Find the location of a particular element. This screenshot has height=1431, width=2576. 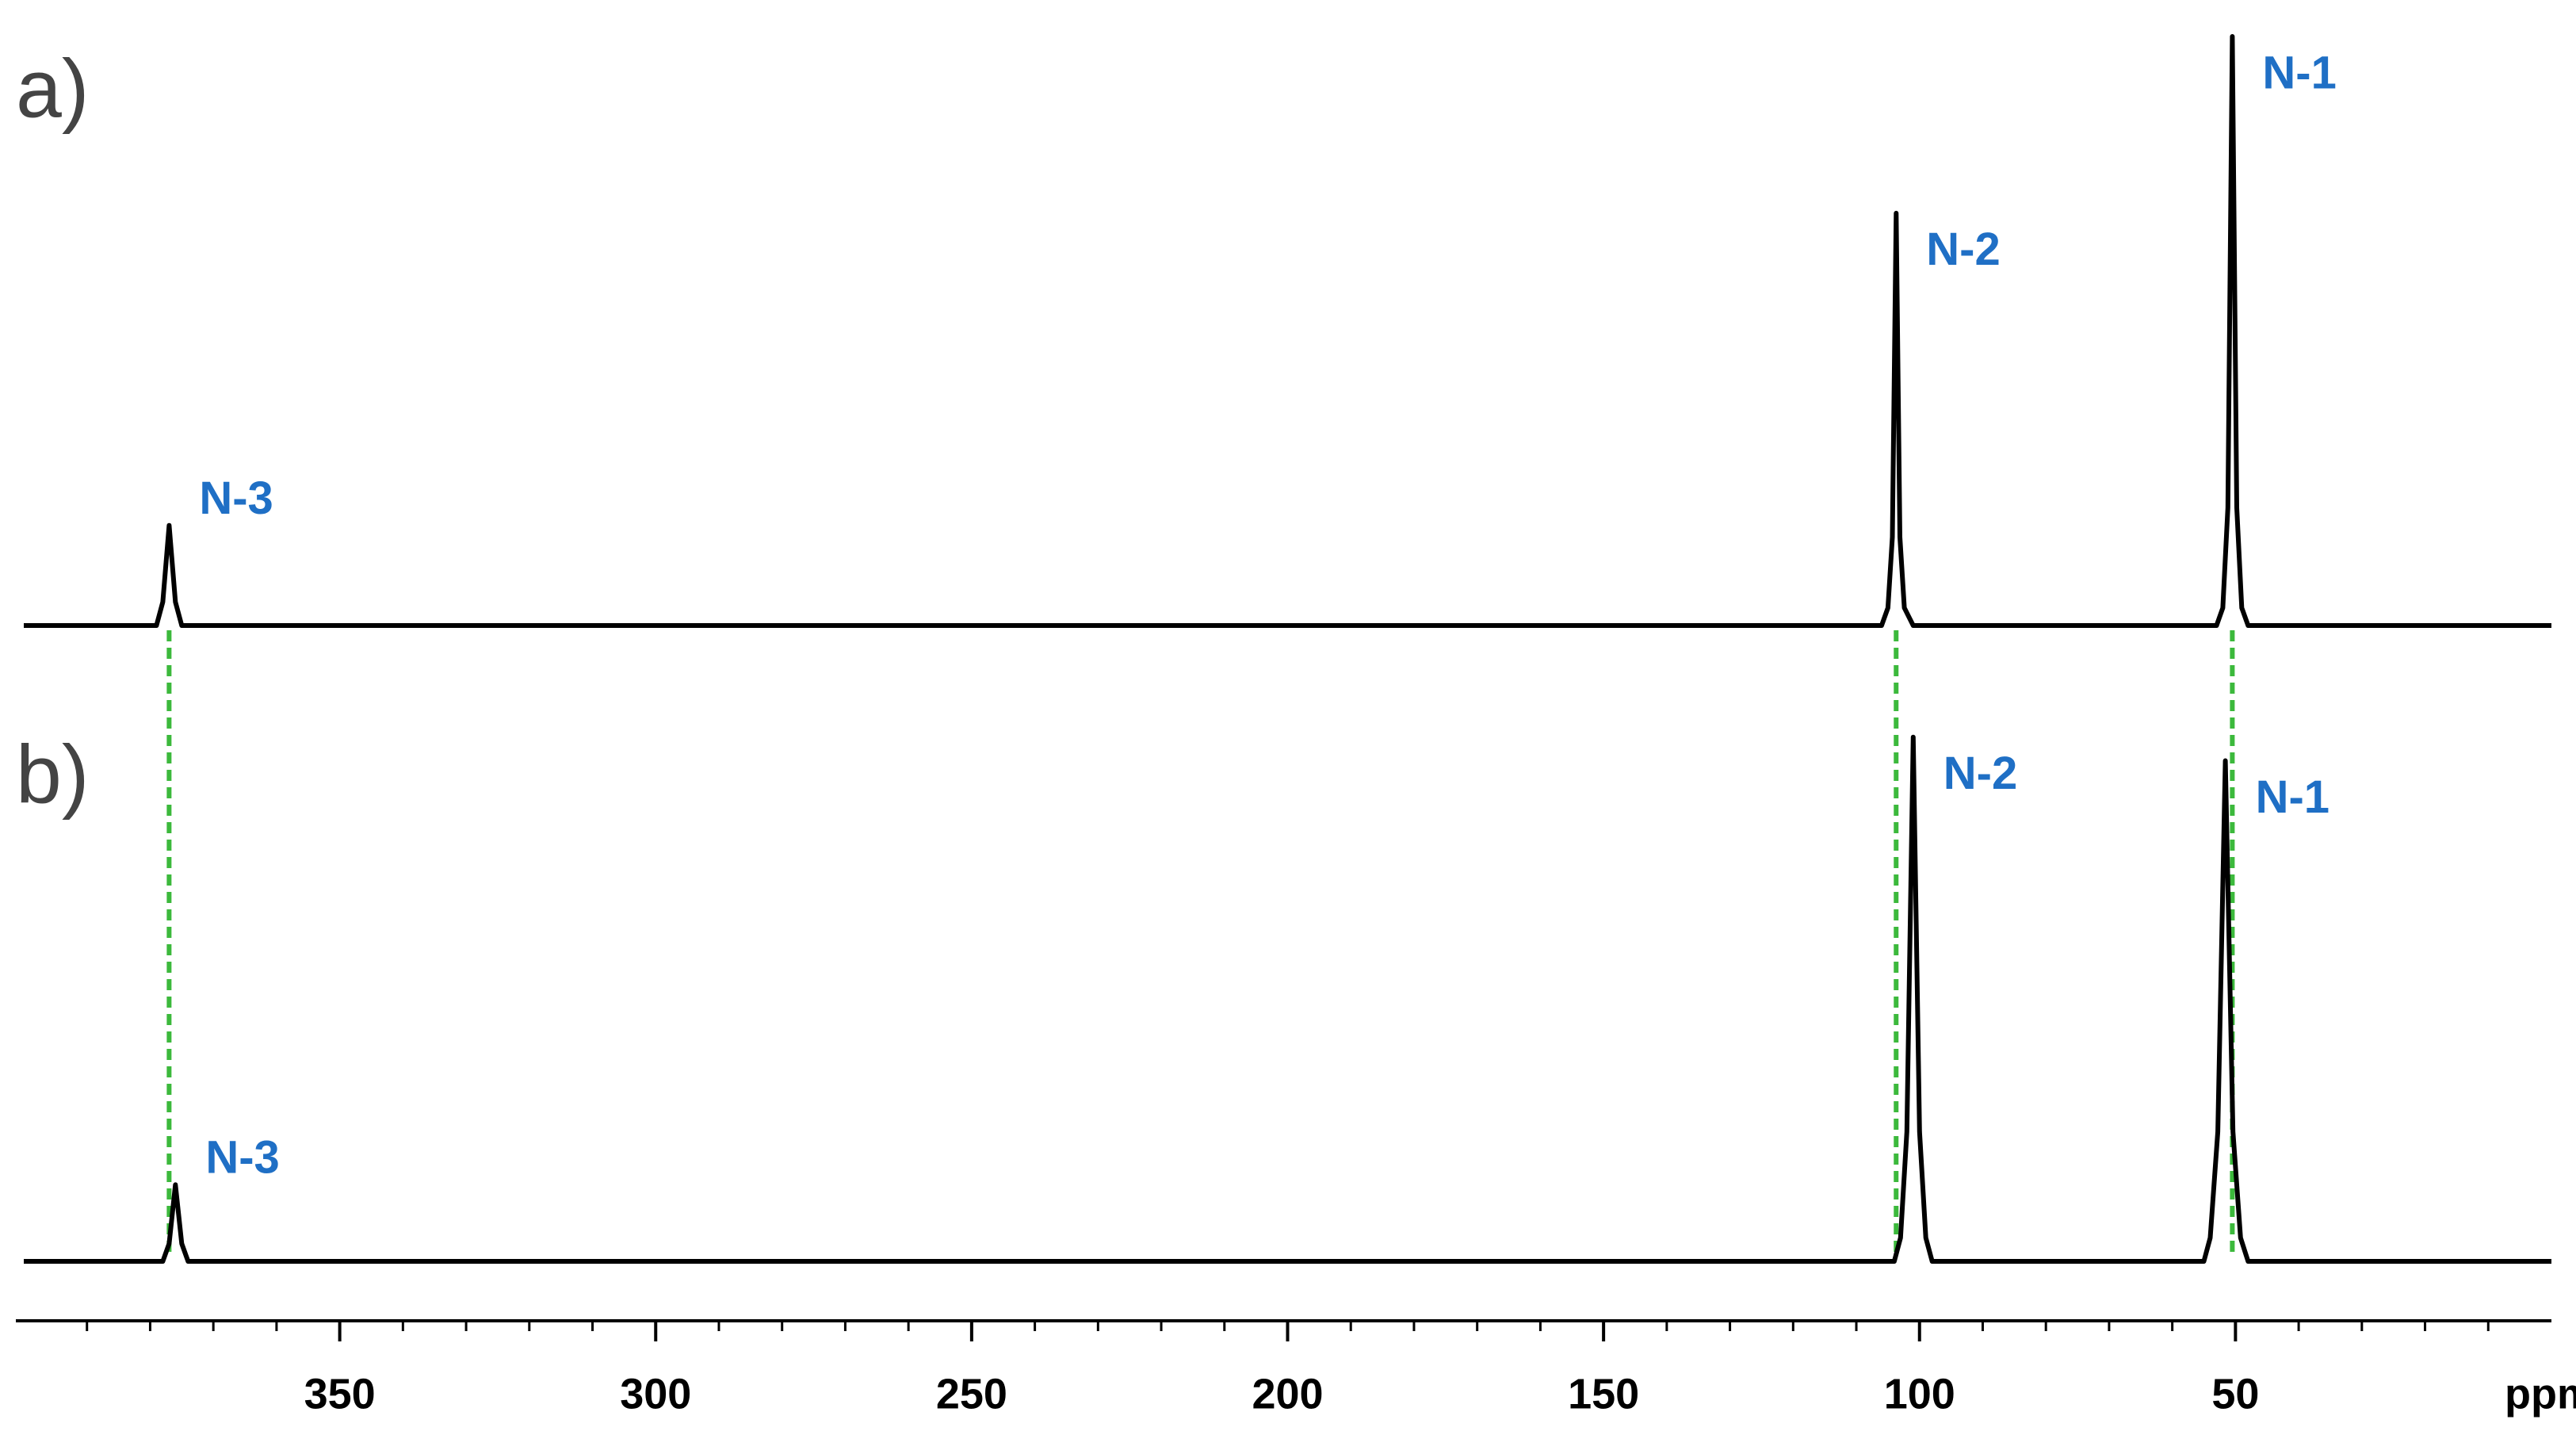

panel-label: a) is located at coordinates (52, 89).